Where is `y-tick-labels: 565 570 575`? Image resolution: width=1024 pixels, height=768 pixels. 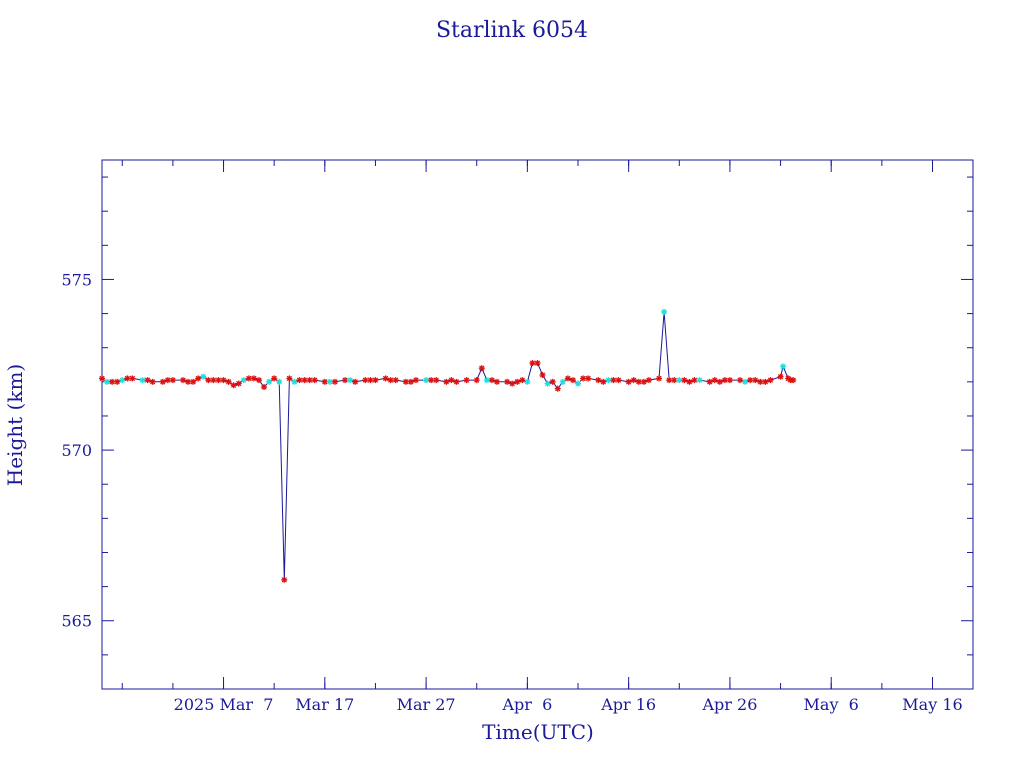 y-tick-labels: 565 570 575 is located at coordinates (76, 450).